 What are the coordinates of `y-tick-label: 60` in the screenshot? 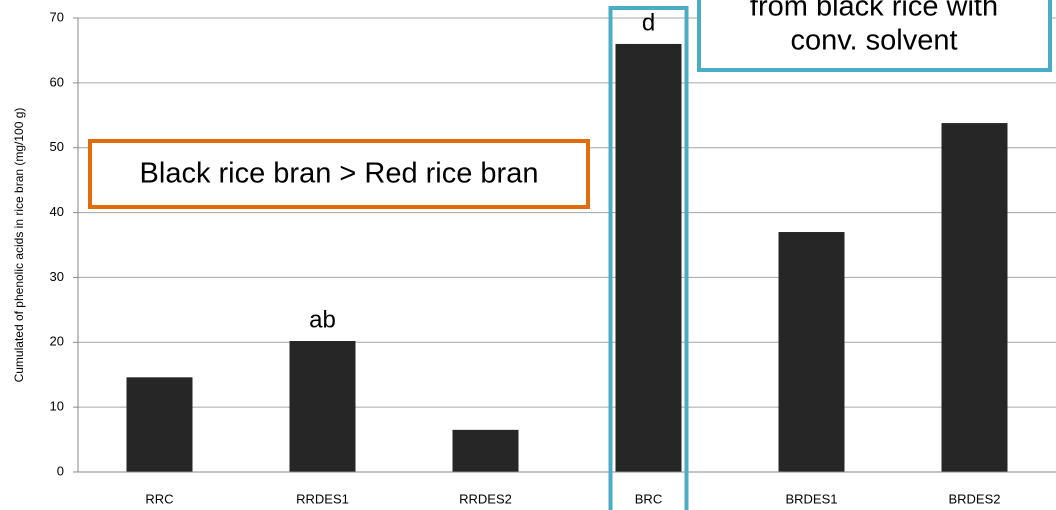 It's located at (57, 81).